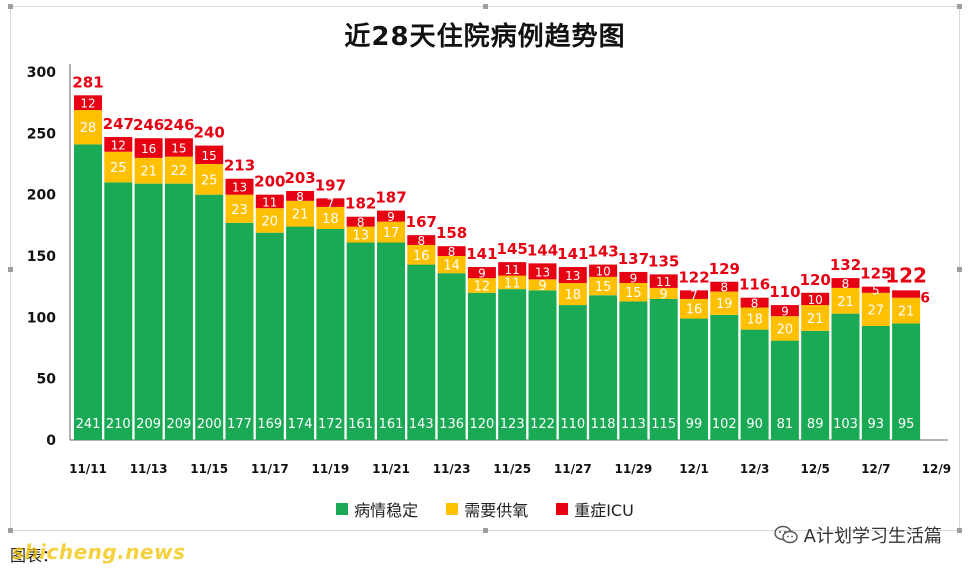 The width and height of the screenshot is (970, 574). I want to click on data-label-total: 125, so click(875, 274).